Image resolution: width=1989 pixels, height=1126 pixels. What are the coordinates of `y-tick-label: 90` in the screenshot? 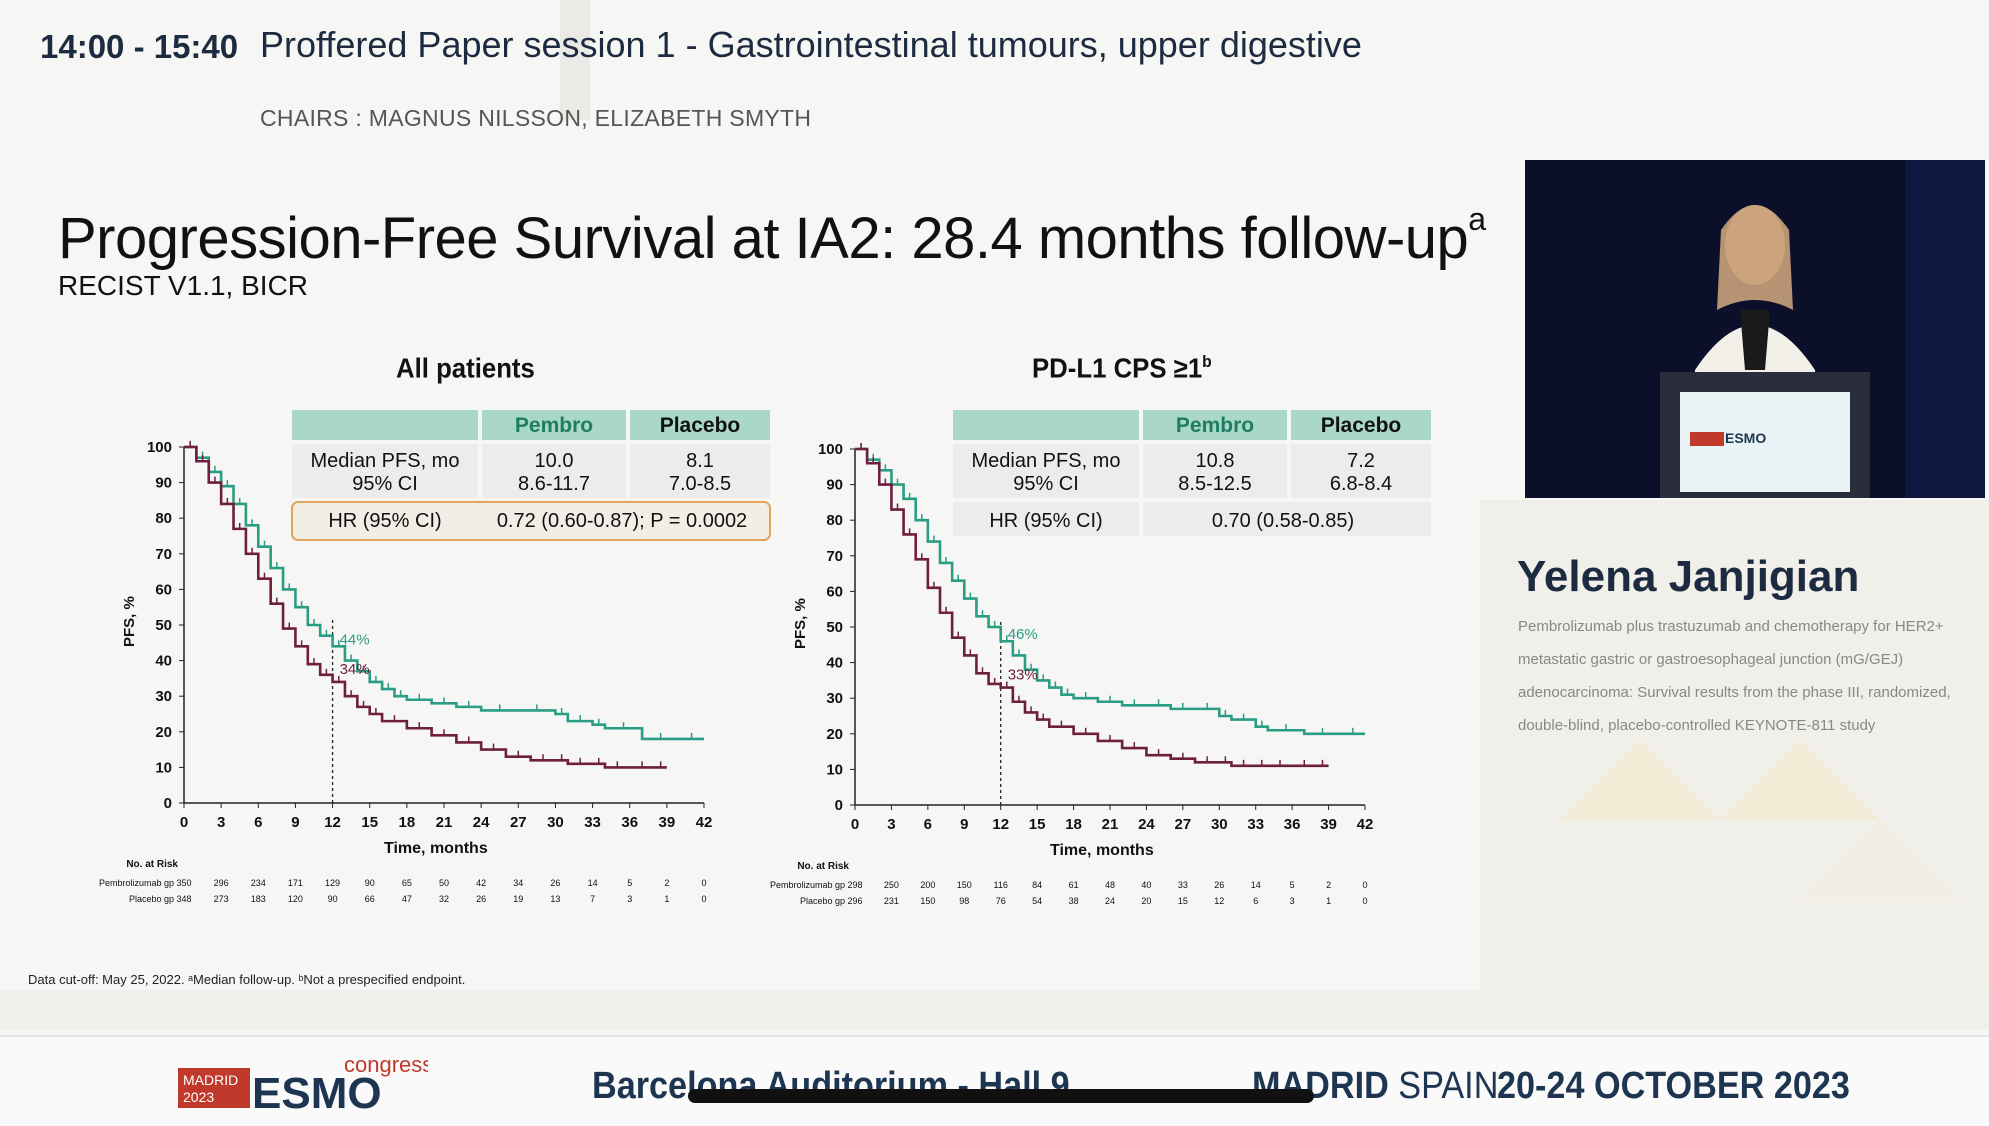 It's located at (163, 483).